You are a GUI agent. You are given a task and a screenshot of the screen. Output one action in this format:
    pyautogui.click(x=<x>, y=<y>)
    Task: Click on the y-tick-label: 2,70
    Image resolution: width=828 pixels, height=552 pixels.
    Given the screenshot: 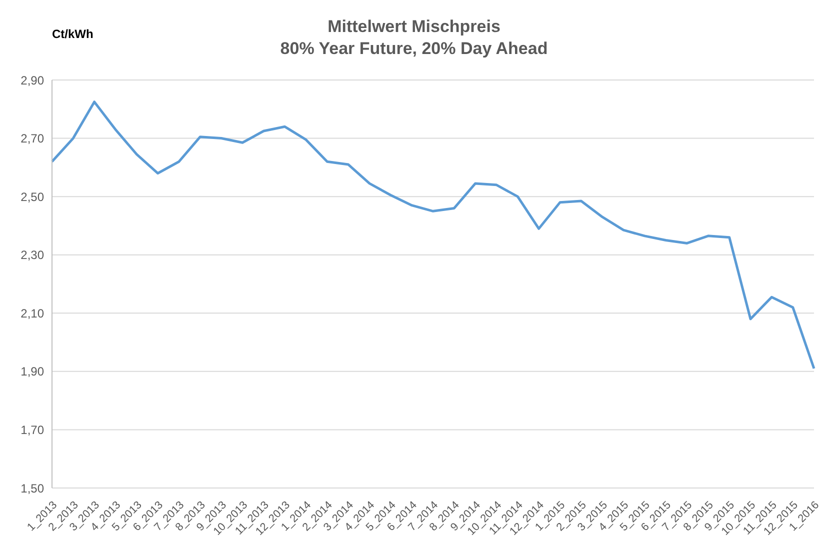 What is the action you would take?
    pyautogui.click(x=32, y=139)
    